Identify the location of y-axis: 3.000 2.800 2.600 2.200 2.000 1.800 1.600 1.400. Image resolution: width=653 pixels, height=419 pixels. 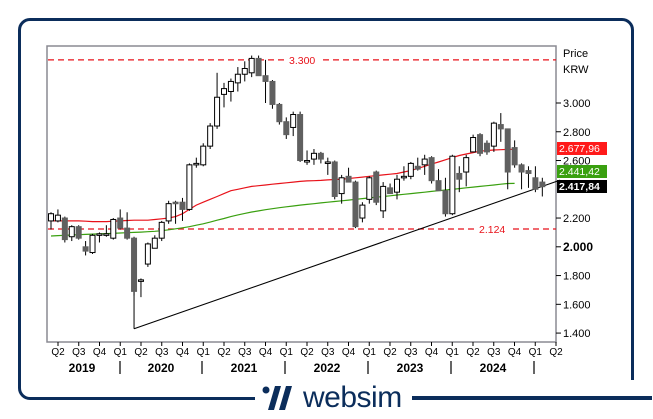
(574, 219).